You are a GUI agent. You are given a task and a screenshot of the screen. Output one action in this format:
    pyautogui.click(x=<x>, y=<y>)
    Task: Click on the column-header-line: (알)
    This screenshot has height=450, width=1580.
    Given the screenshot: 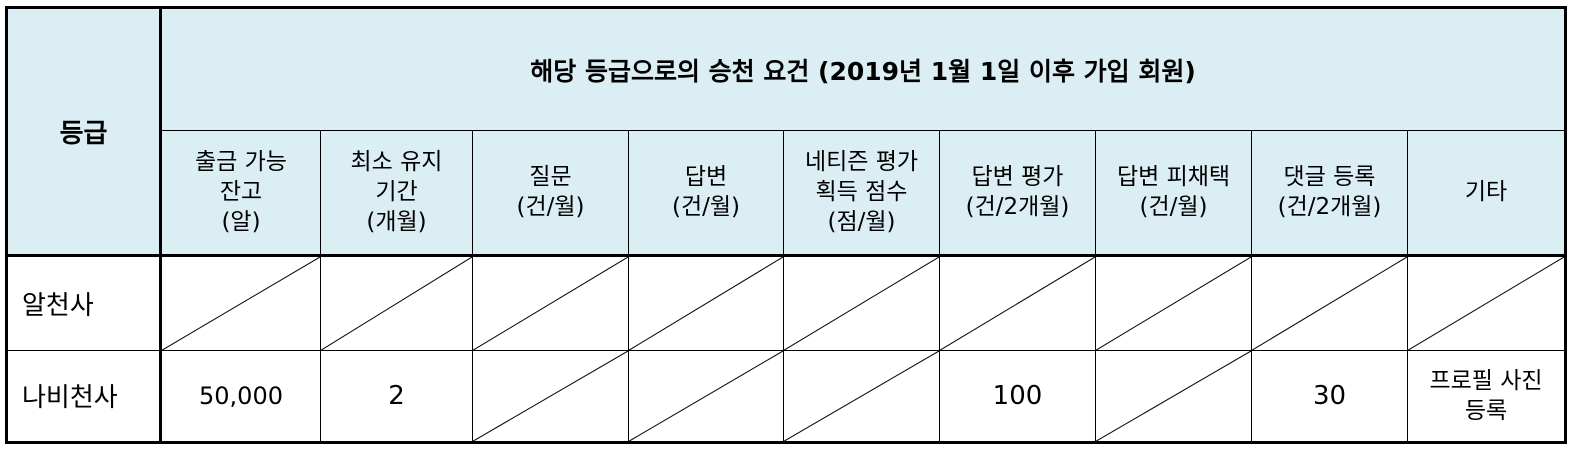 What is the action you would take?
    pyautogui.click(x=241, y=222)
    